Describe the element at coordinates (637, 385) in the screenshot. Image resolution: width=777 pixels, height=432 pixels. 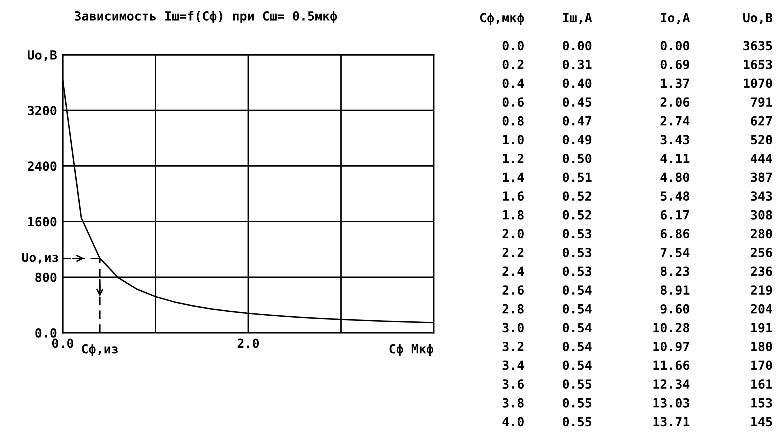
I see `text: 3.6 0.55 12.34 161` at that location.